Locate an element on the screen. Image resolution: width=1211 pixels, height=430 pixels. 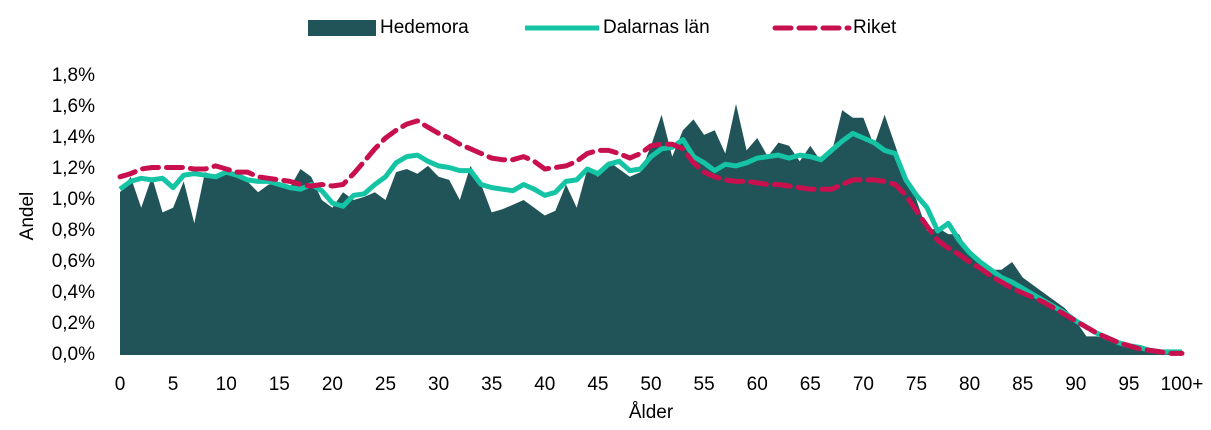
x-tick-label: 10 is located at coordinates (226, 384).